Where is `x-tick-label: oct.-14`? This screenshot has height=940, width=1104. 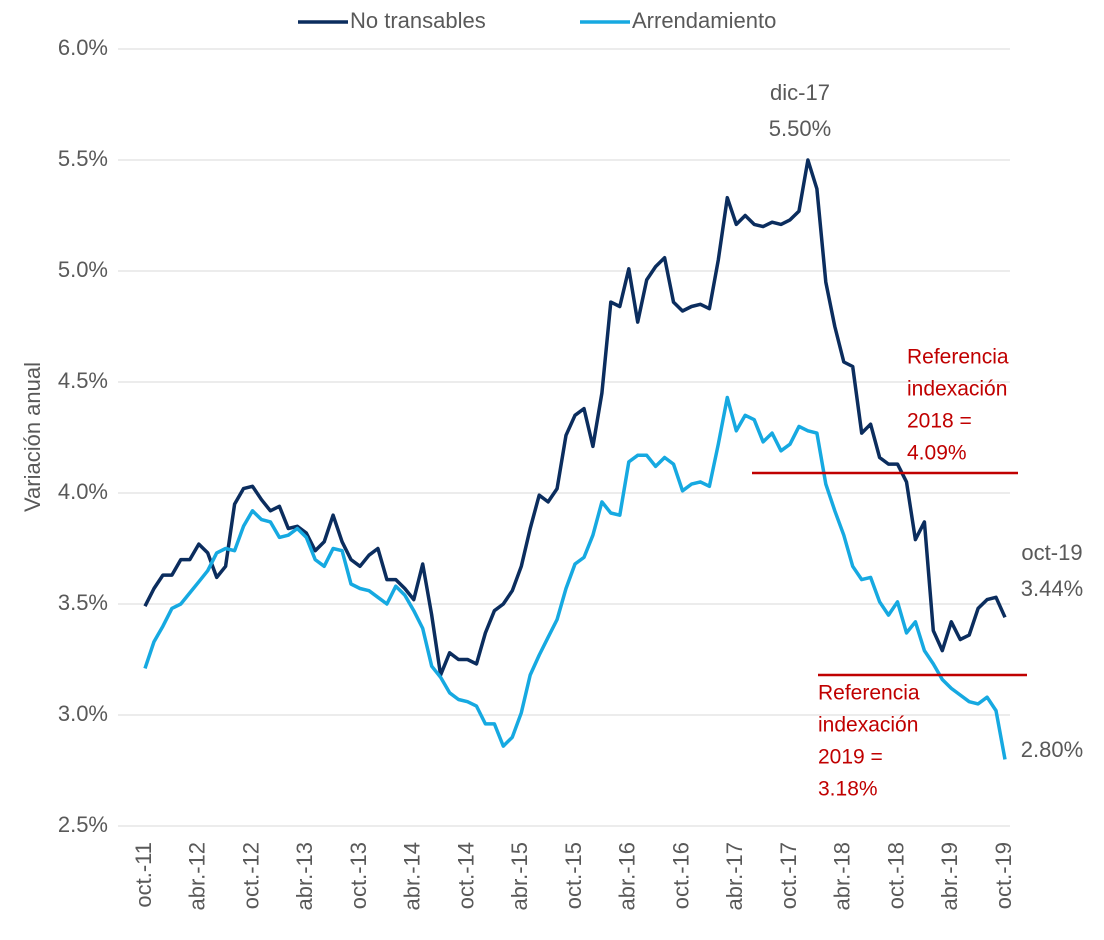
x-tick-label: oct.-14 is located at coordinates (465, 875).